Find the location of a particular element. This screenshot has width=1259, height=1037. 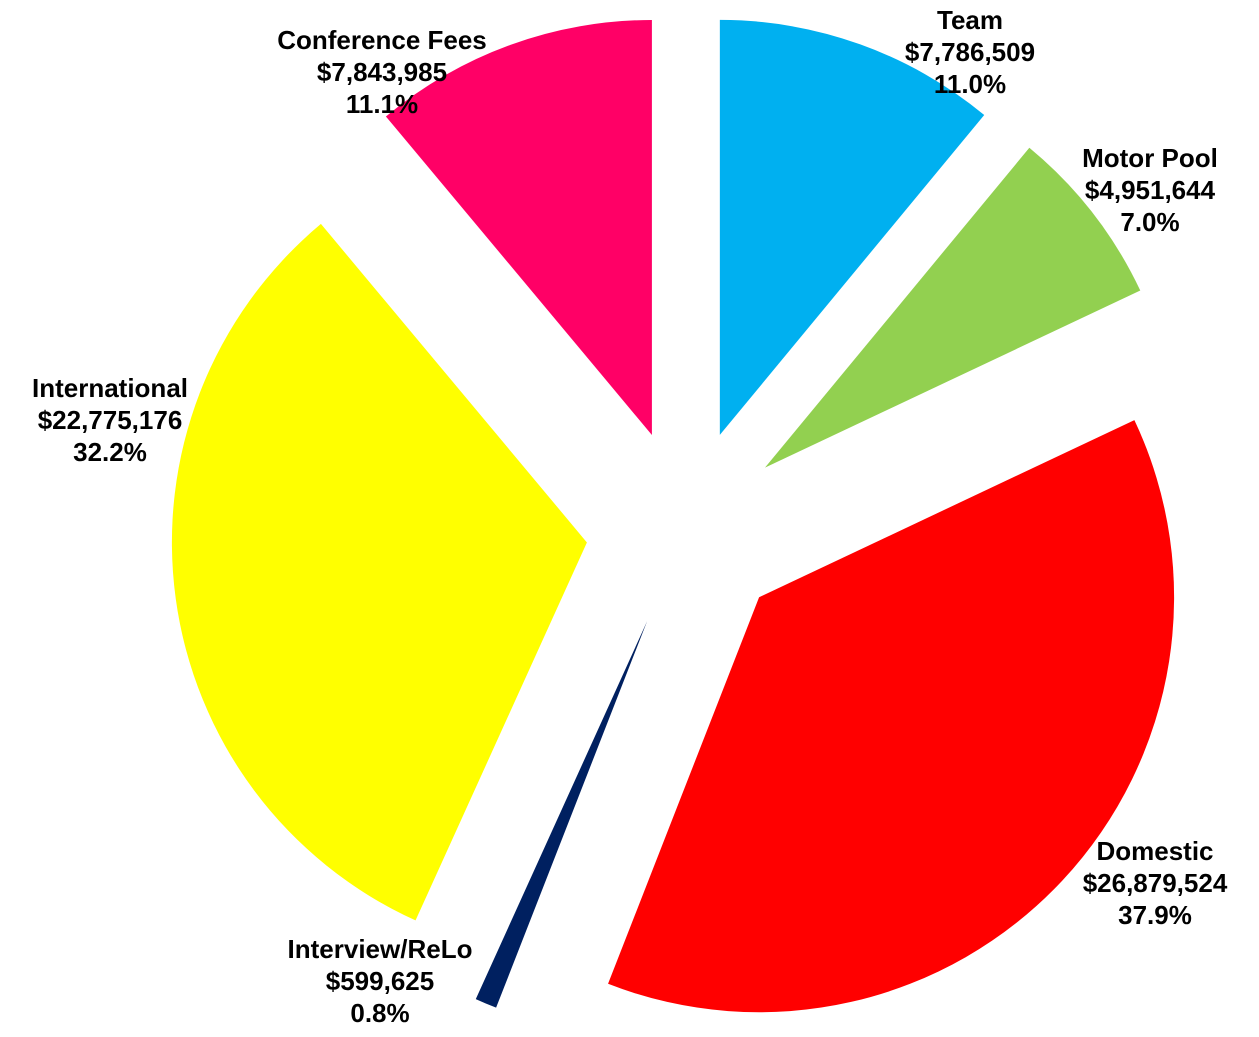

slice-label: Team is located at coordinates (970, 20).